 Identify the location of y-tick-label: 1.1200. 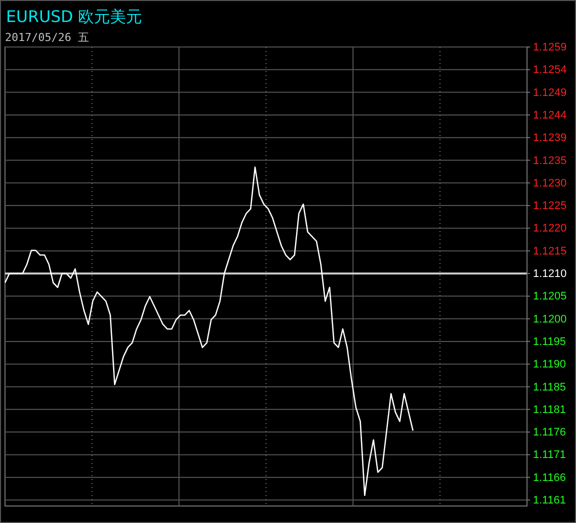
(550, 319).